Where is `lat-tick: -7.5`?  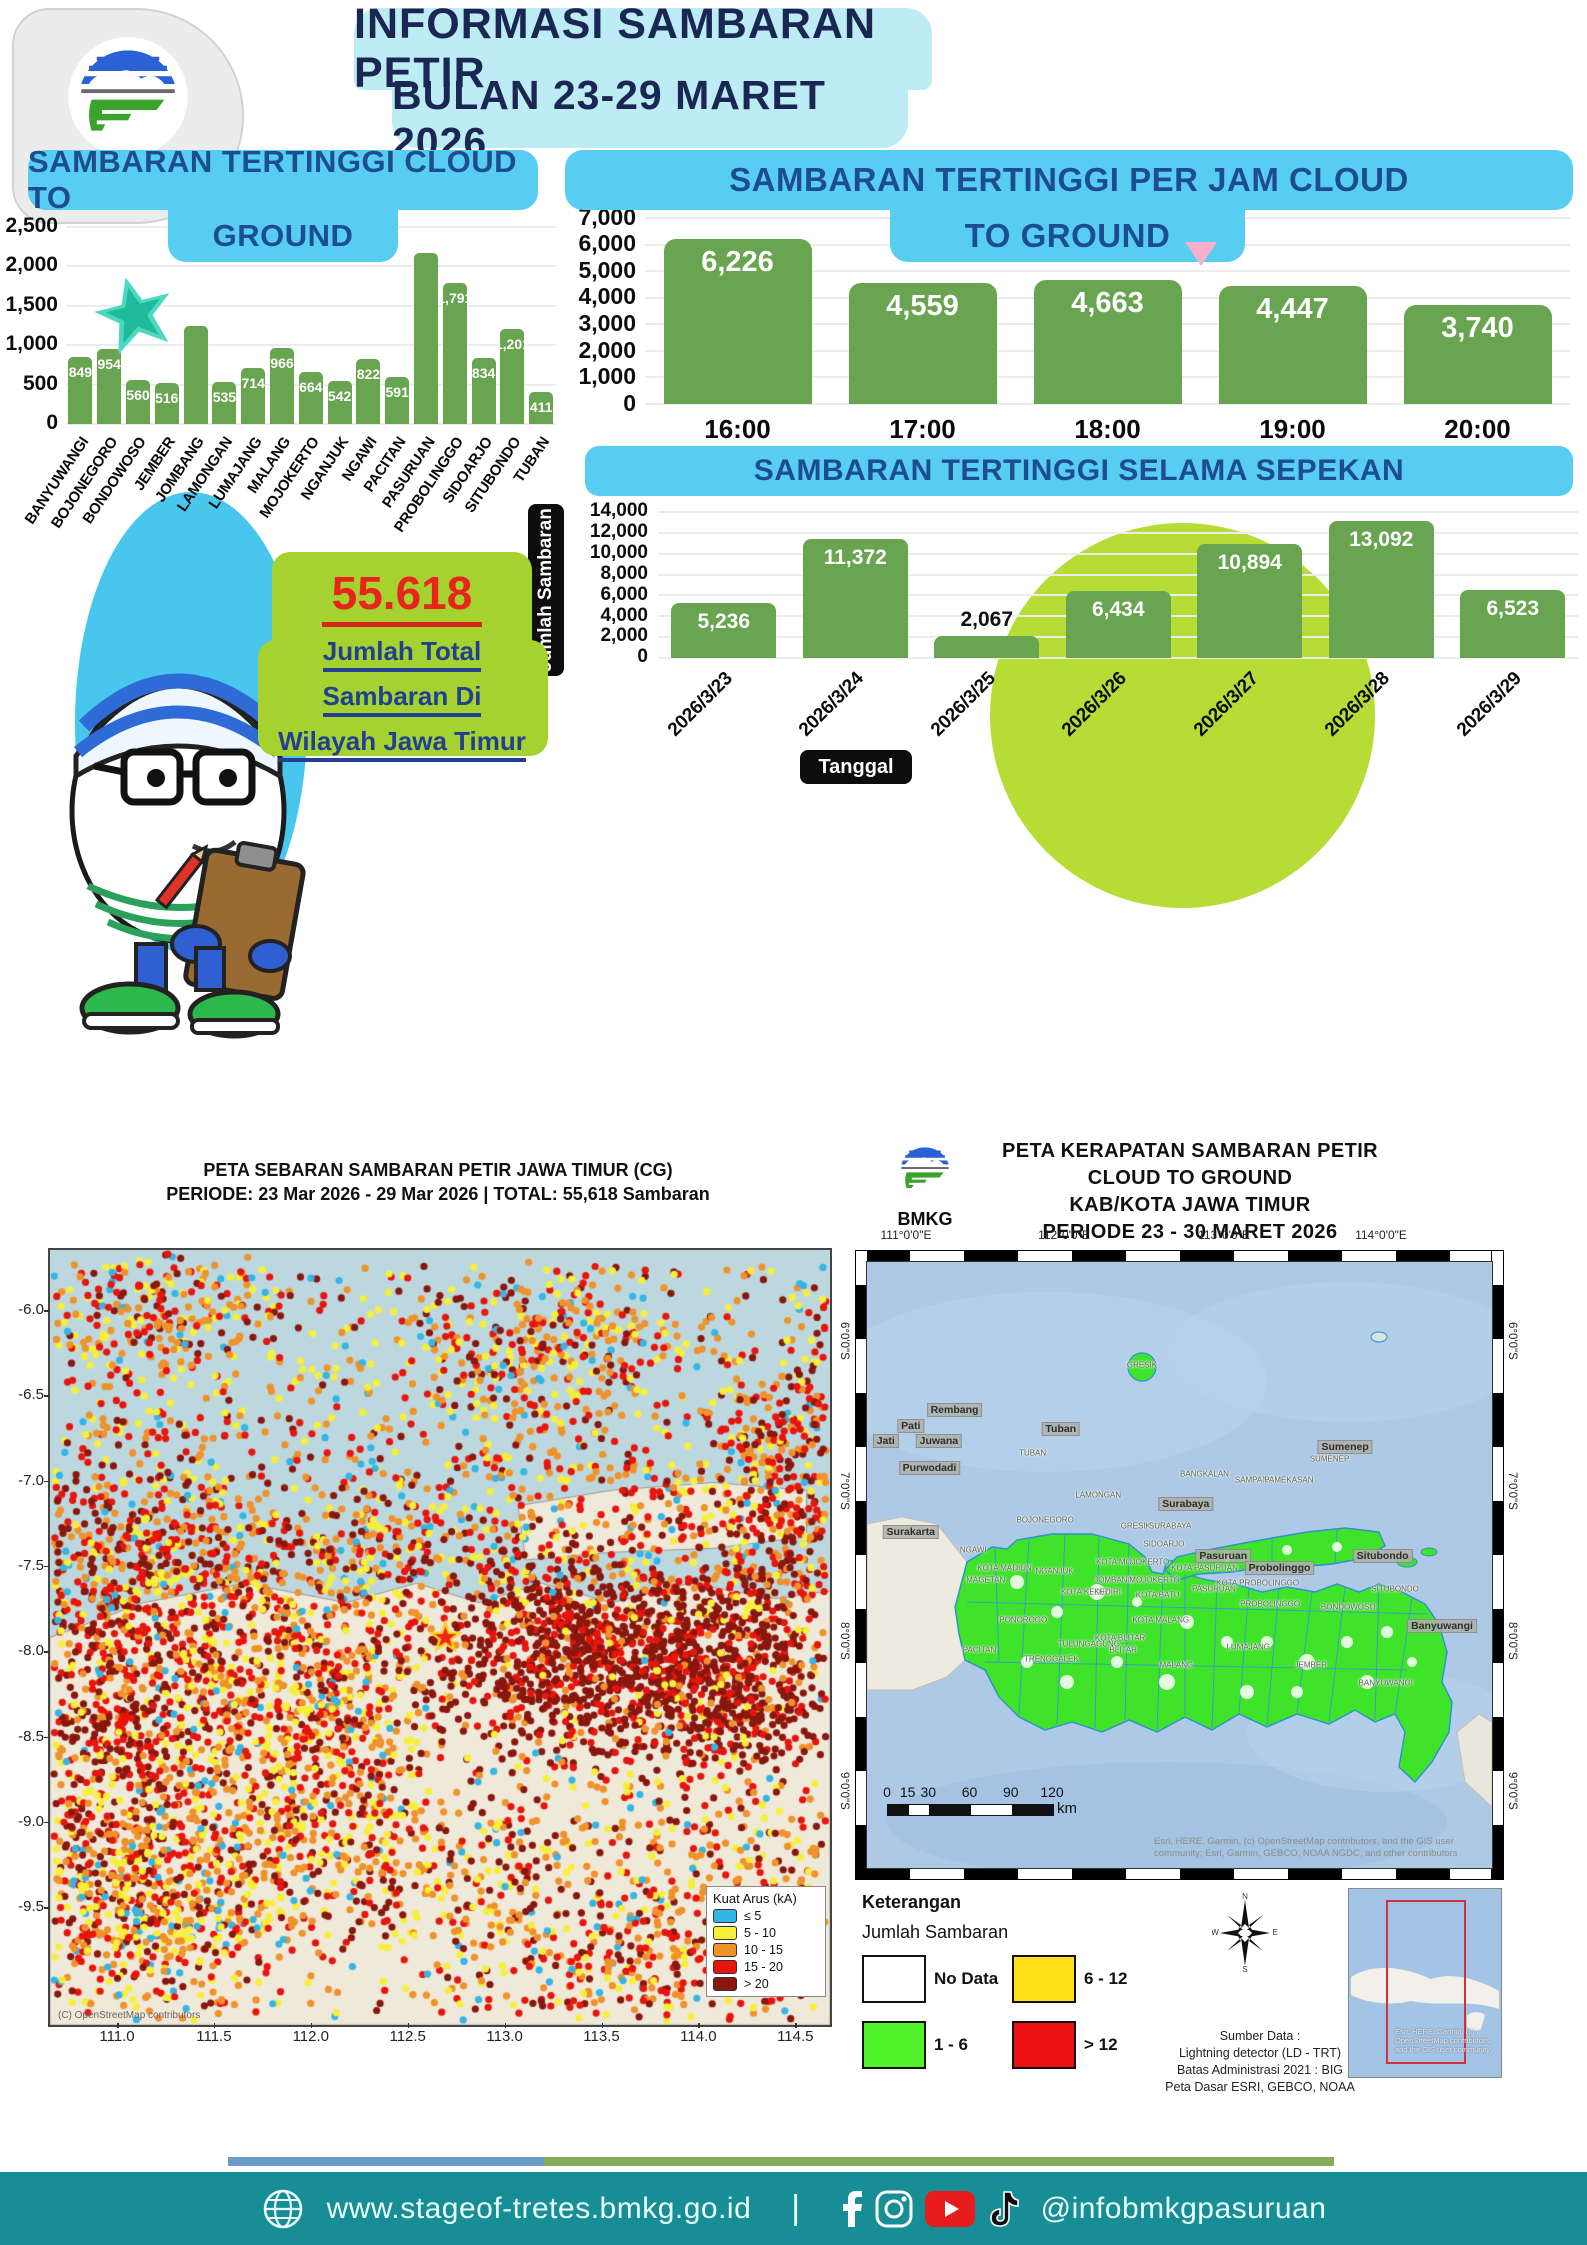 lat-tick: -7.5 is located at coordinates (31, 1565).